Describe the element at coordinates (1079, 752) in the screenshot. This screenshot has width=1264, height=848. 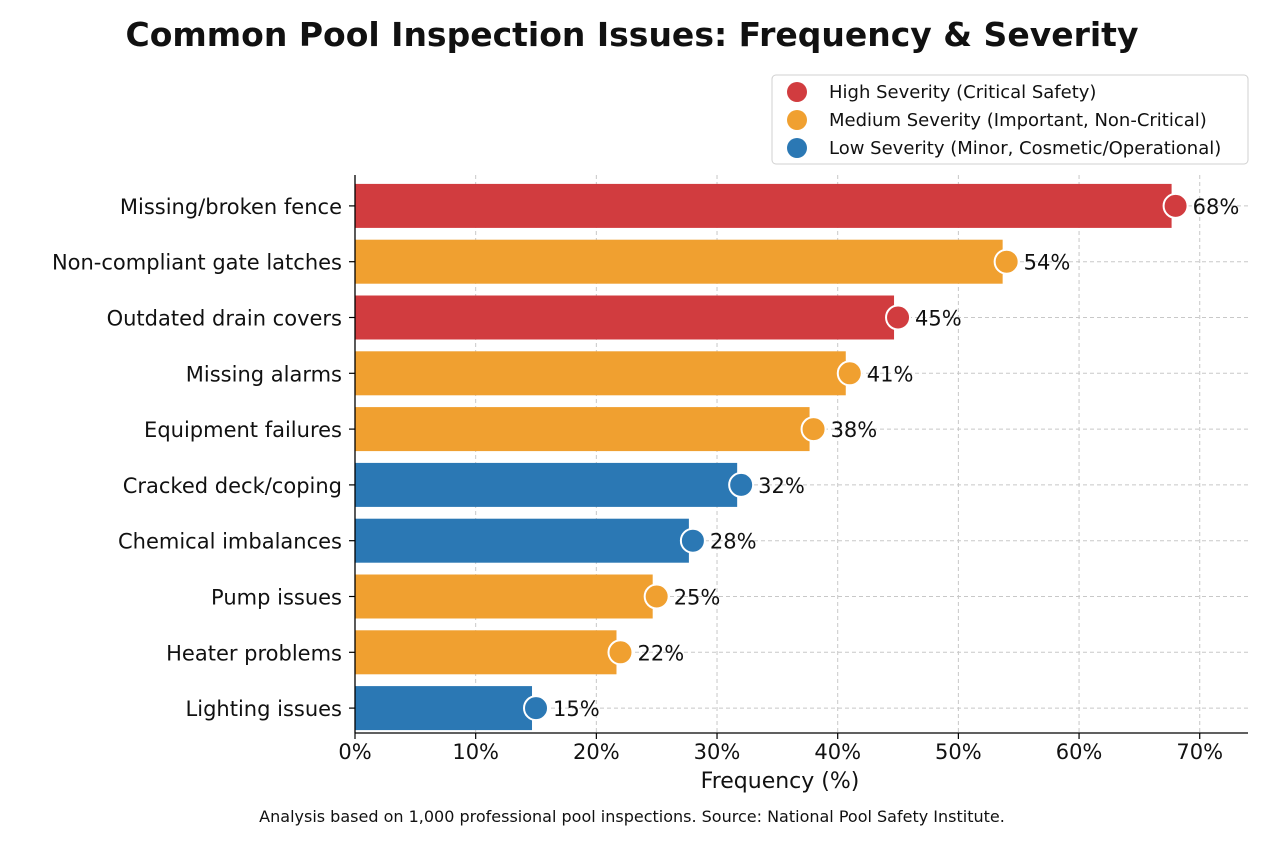
I see `x-tick-label: 60%` at that location.